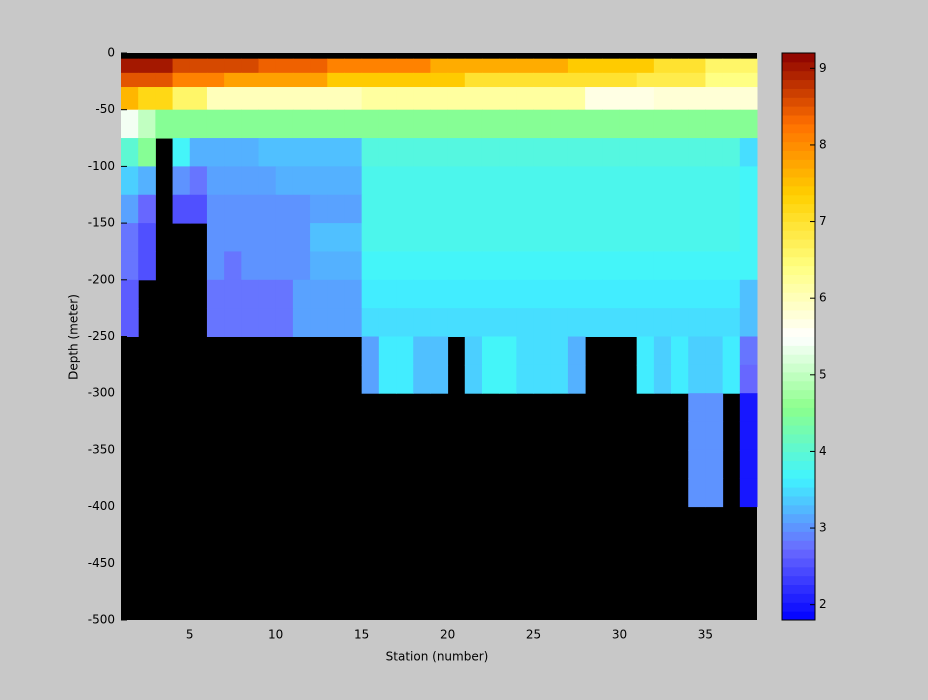  Describe the element at coordinates (823, 221) in the screenshot. I see `colorbar-tick-label: 7` at that location.